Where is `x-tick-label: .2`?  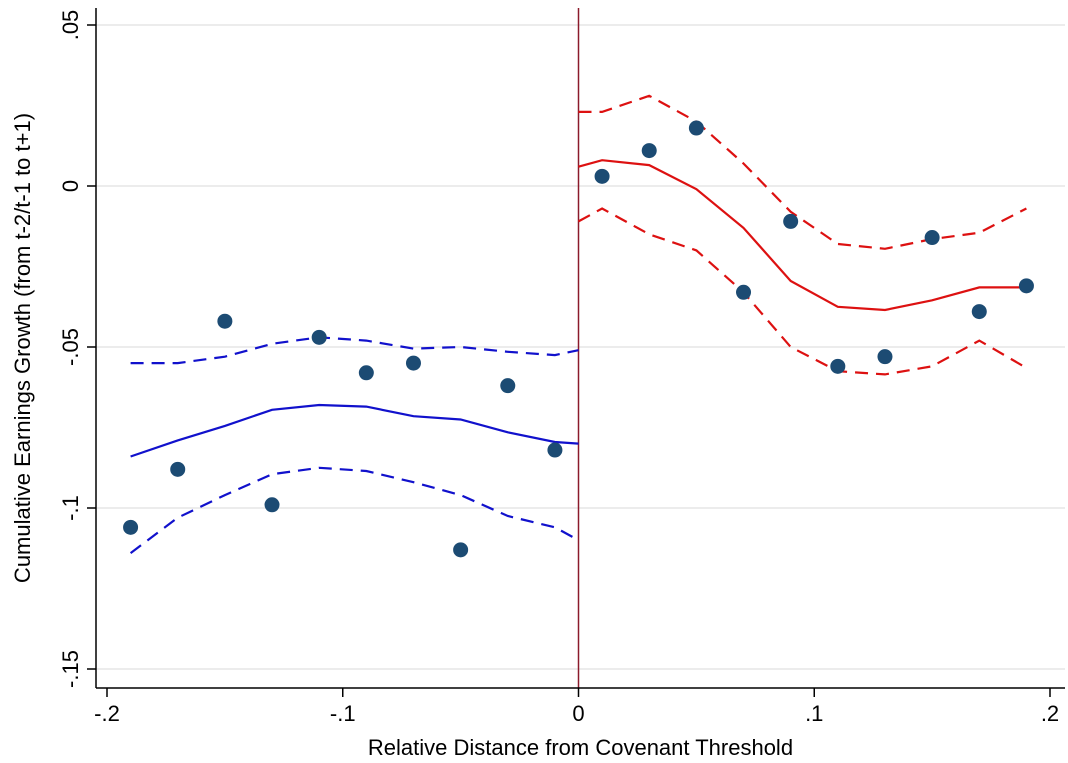
x-tick-label: .2 is located at coordinates (1050, 713).